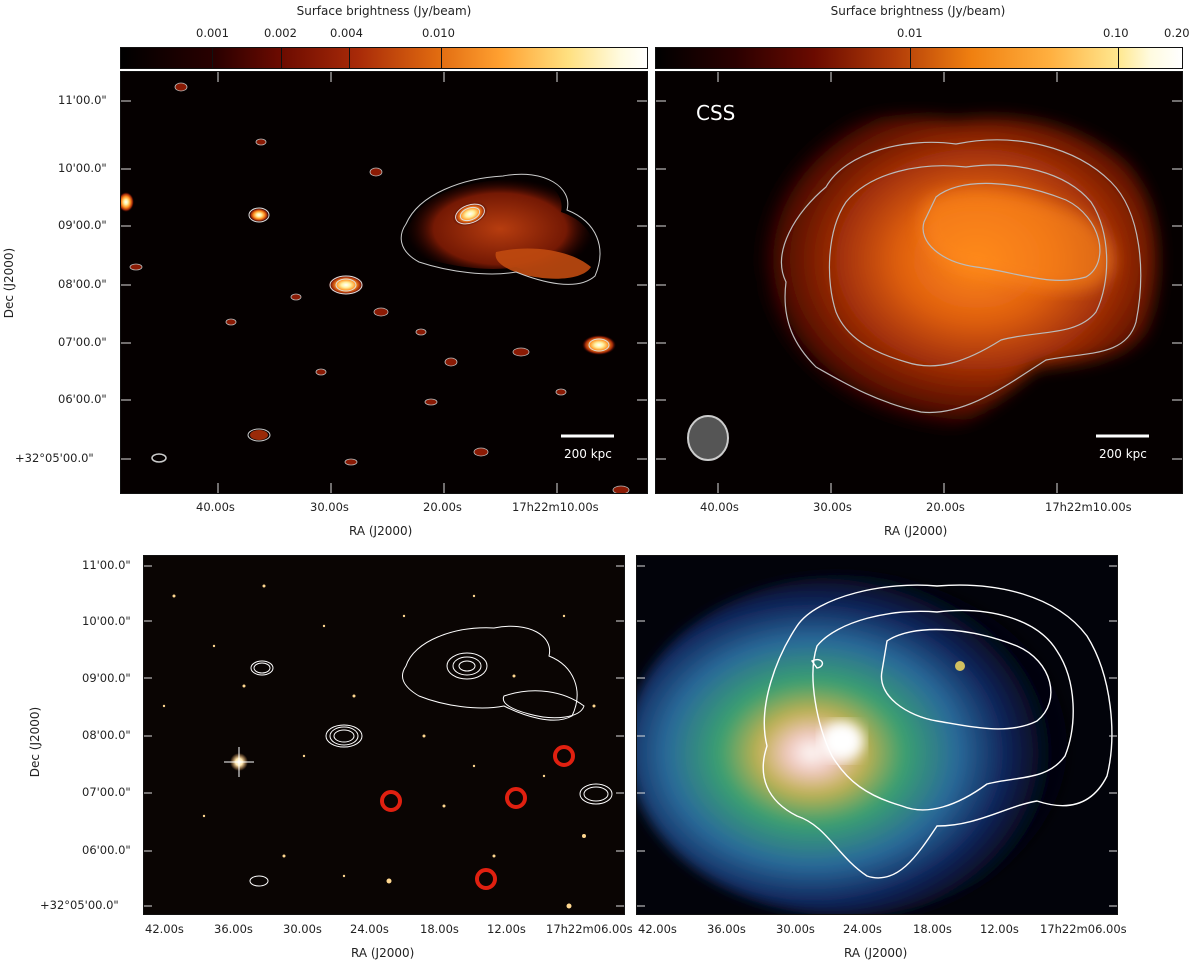 The height and width of the screenshot is (965, 1200). What do you see at coordinates (919, 58) in the screenshot?
I see `colorbar-right` at bounding box center [919, 58].